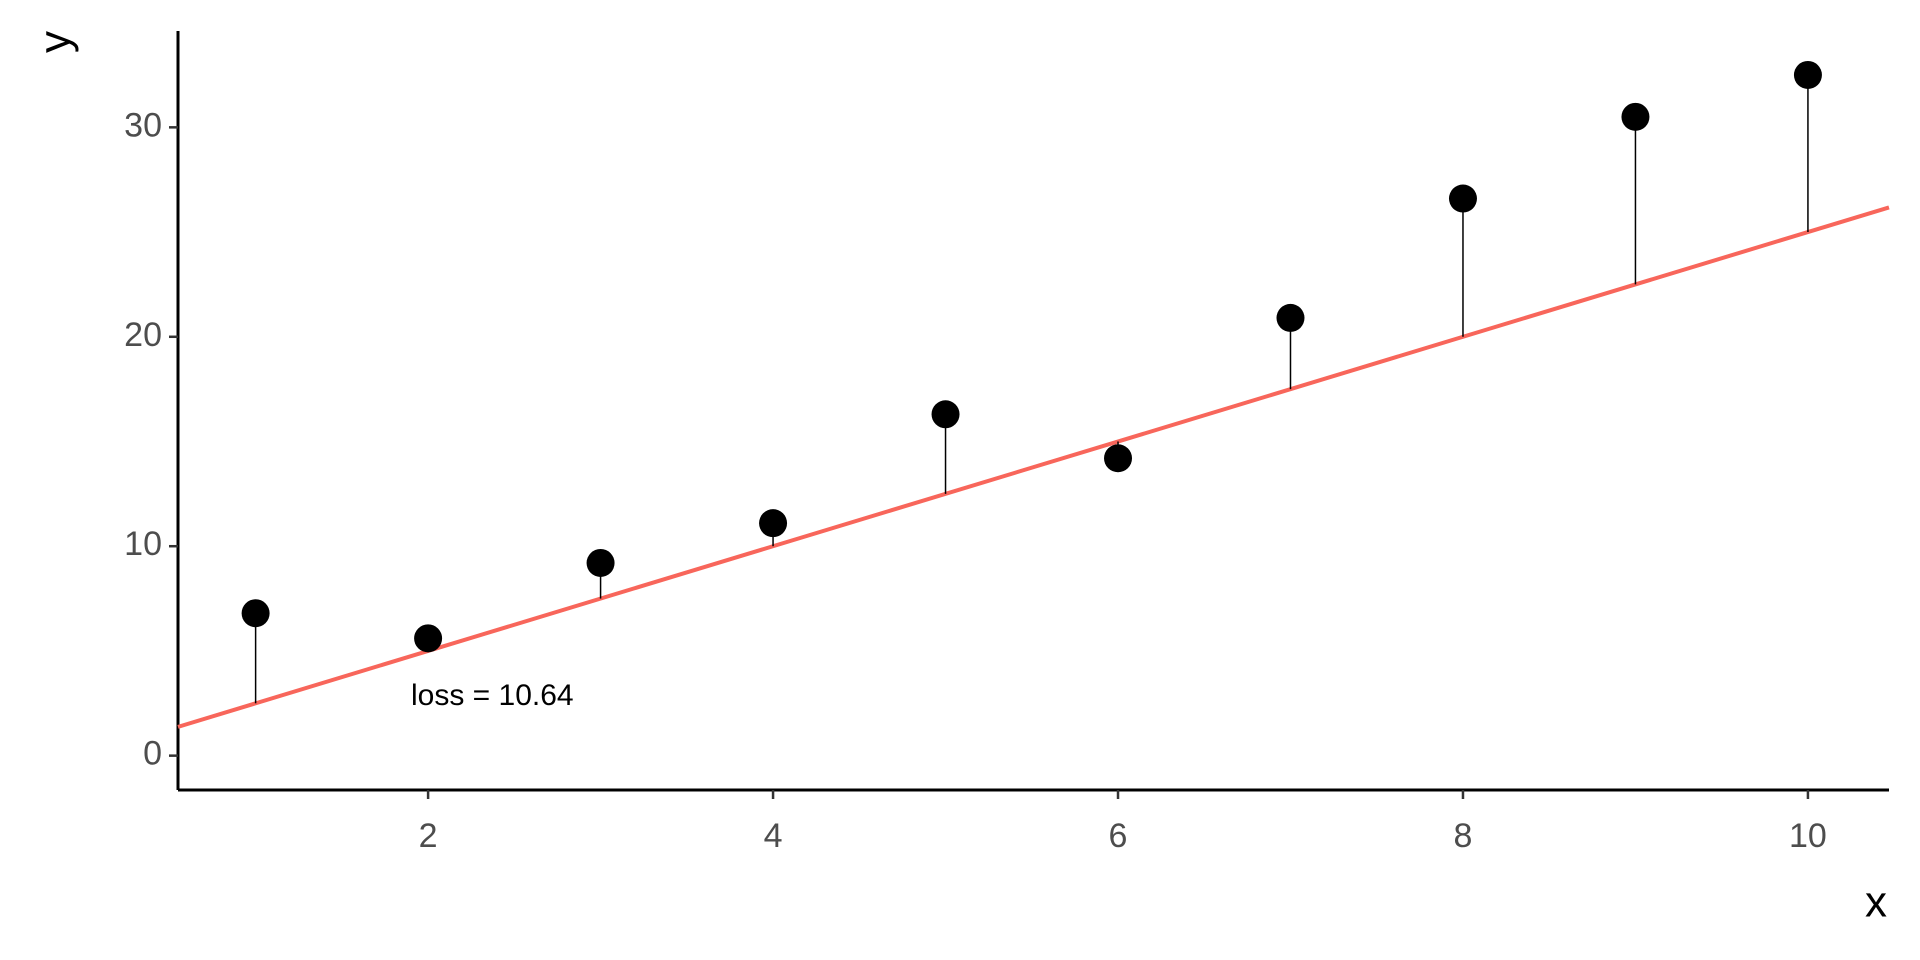 The height and width of the screenshot is (960, 1920). What do you see at coordinates (1876, 902) in the screenshot?
I see `x-axis-title: x` at bounding box center [1876, 902].